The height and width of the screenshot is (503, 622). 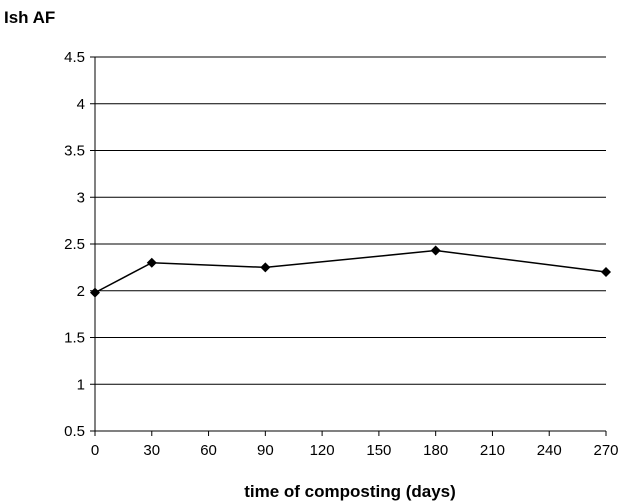 I want to click on x-tick-label: 150, so click(x=378, y=450).